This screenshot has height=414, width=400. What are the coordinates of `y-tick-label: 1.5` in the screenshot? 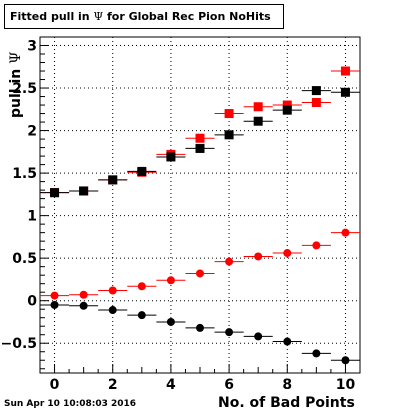 It's located at (24, 174).